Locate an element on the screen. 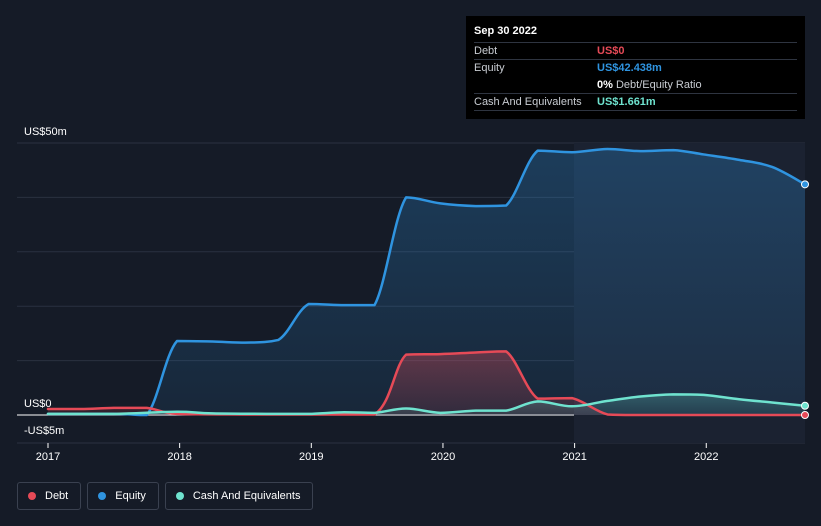 The height and width of the screenshot is (526, 821). debt-line is located at coordinates (426, 383).